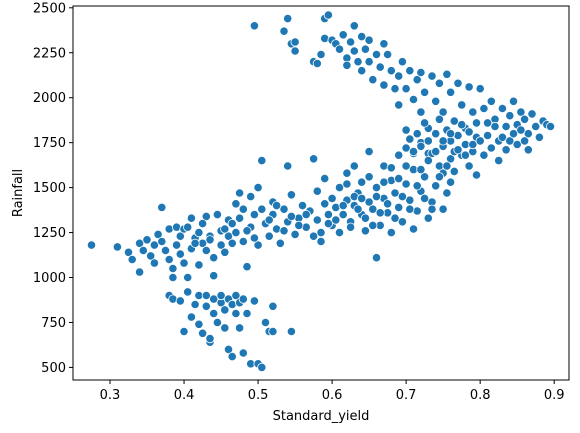 The height and width of the screenshot is (433, 580). Describe the element at coordinates (49, 53) in the screenshot. I see `y-tick-label: 2250` at that location.